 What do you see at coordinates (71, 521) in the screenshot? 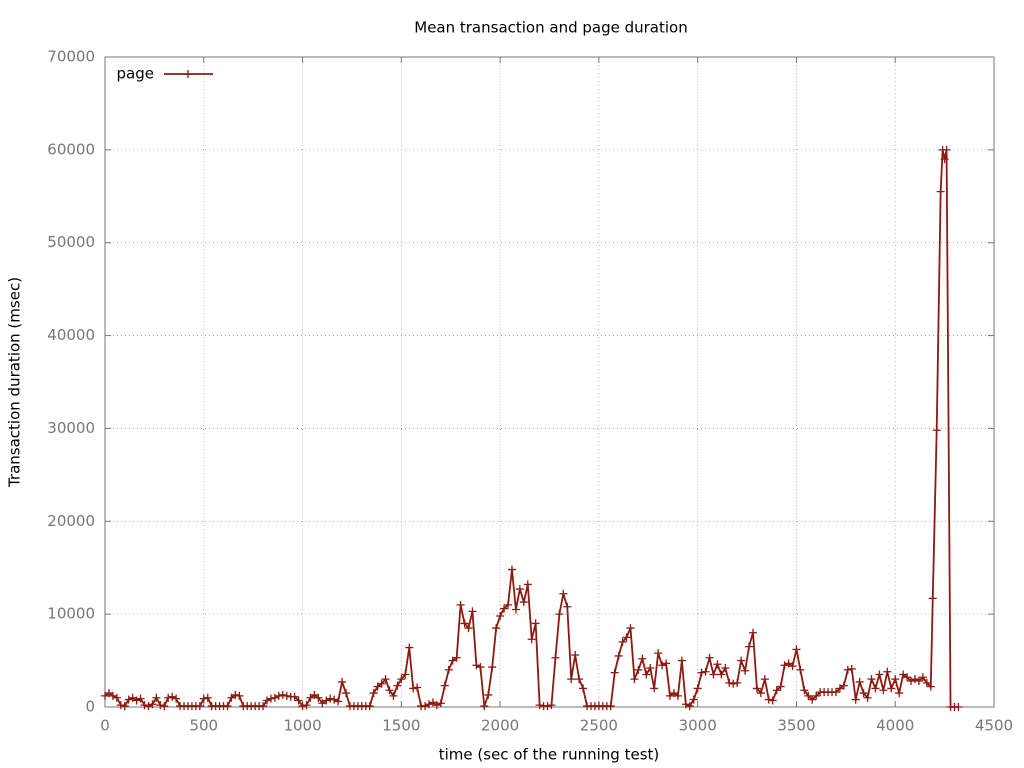
I see `y-tick-label: 20000` at bounding box center [71, 521].